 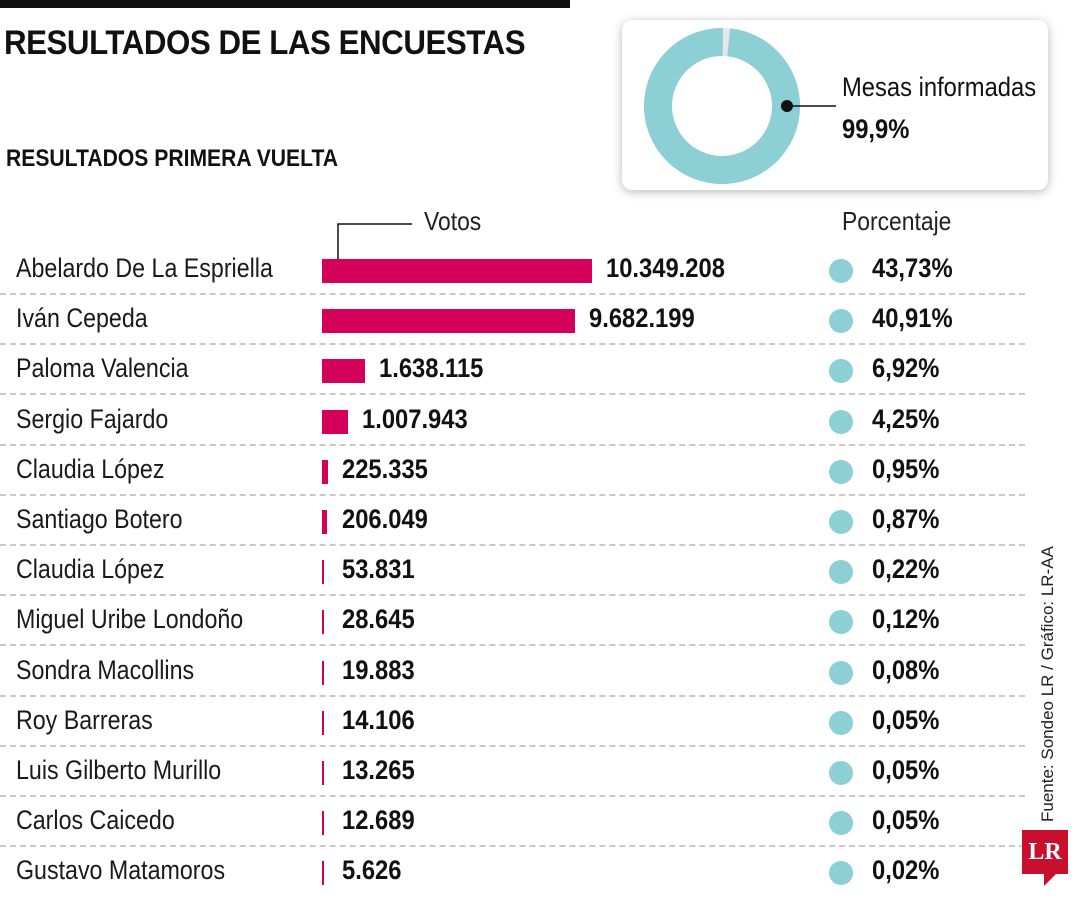 I want to click on candidate-name: Miguel Uribe Londoño, so click(x=130, y=619).